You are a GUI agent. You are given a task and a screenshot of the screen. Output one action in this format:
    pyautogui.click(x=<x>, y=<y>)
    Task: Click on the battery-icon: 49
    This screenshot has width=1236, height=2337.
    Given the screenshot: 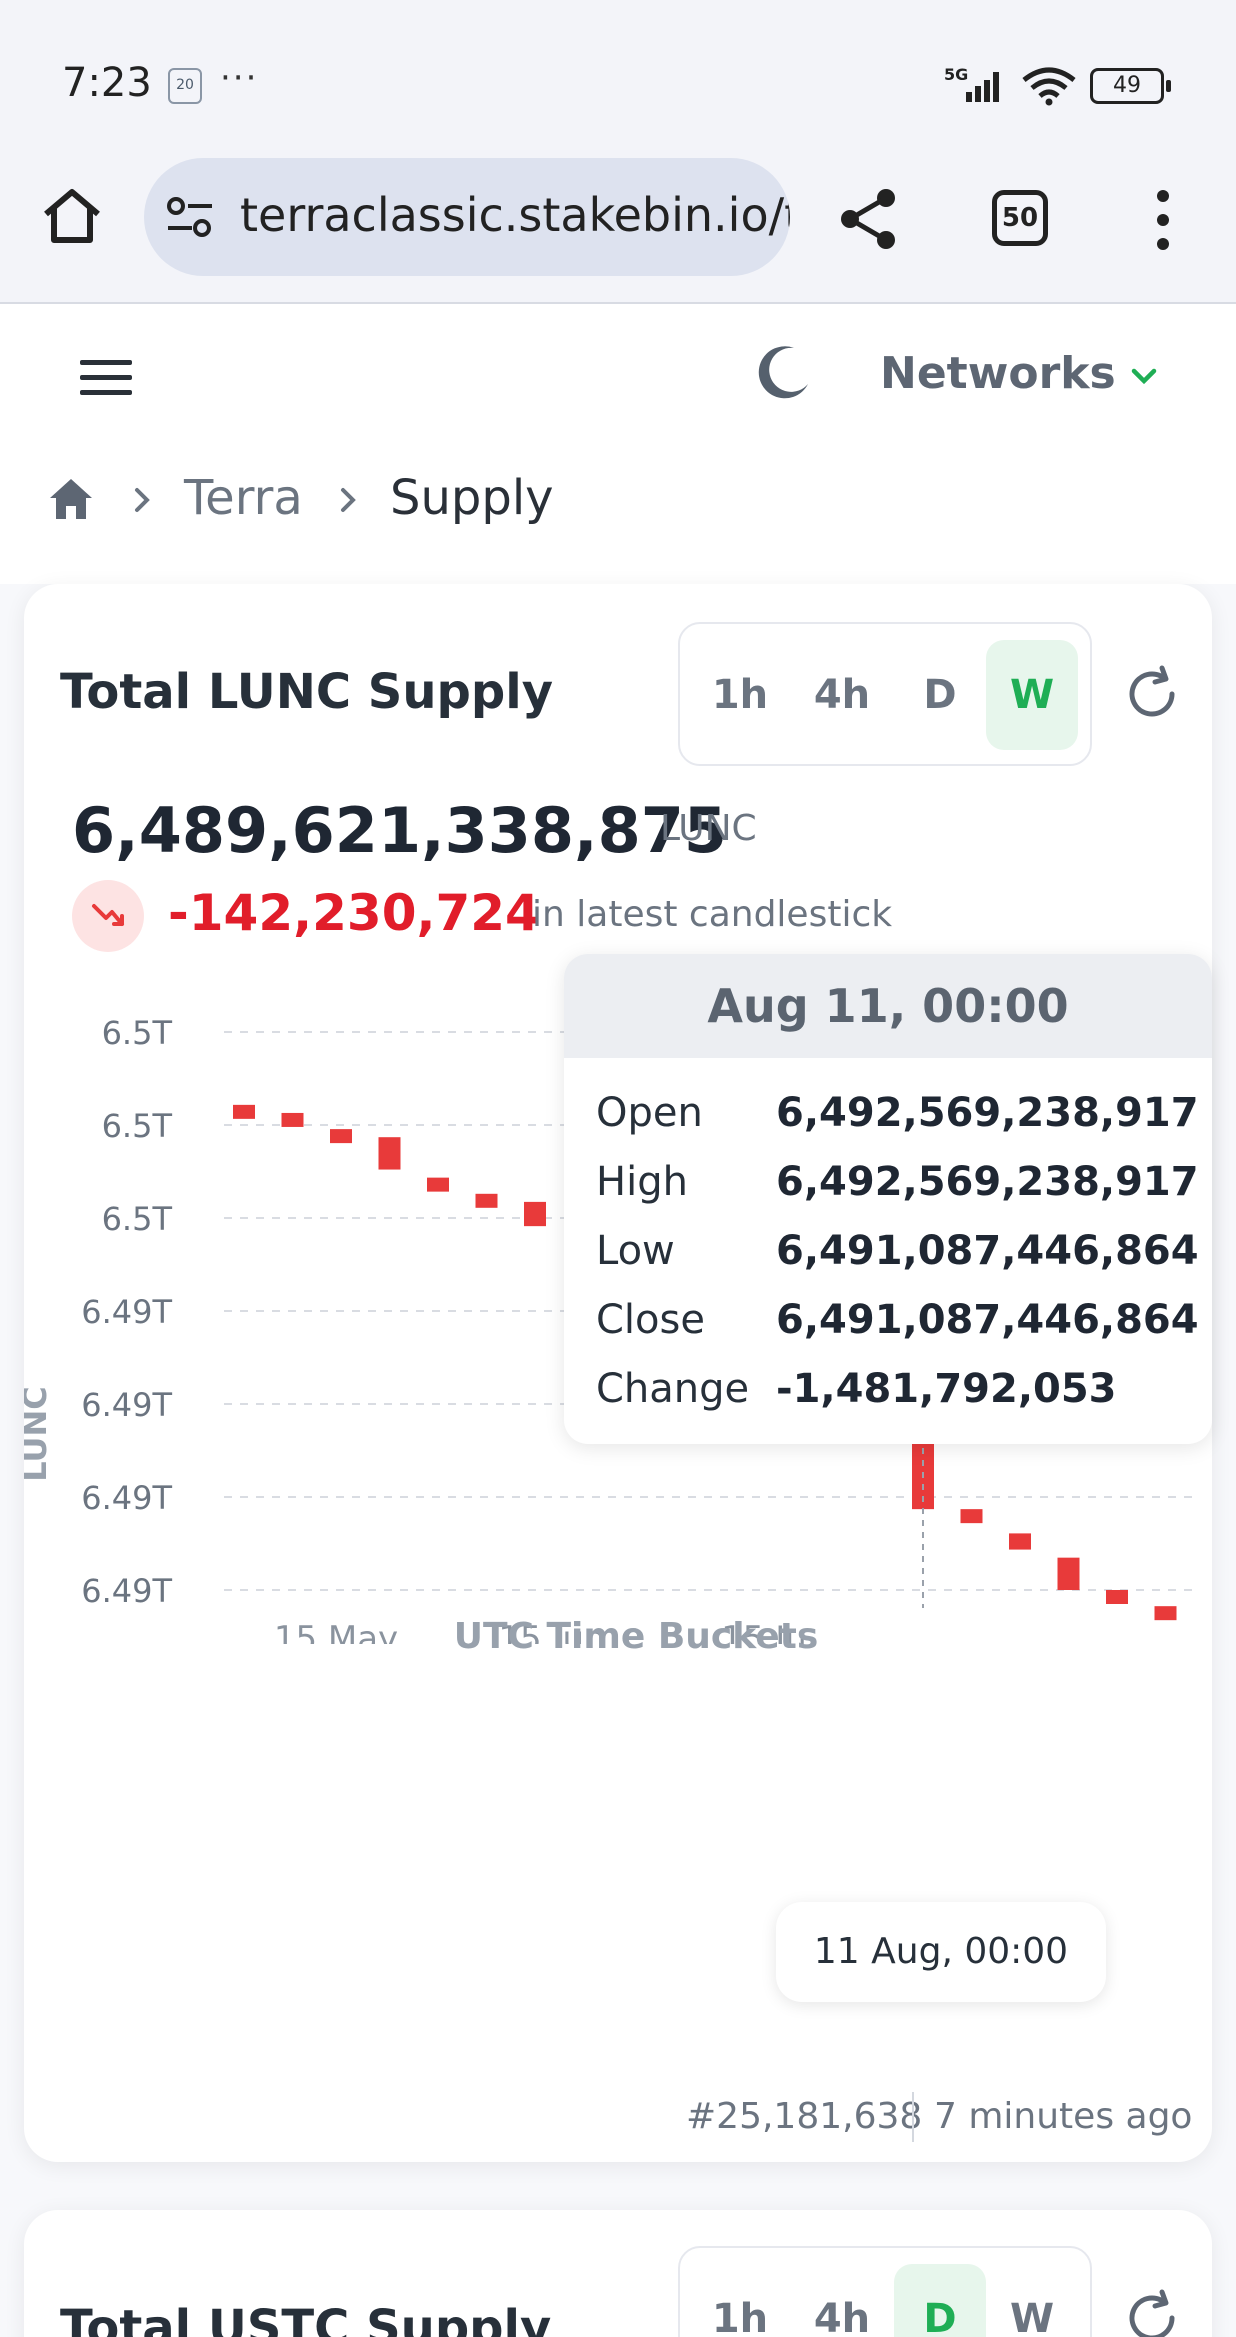 What is the action you would take?
    pyautogui.click(x=1130, y=86)
    